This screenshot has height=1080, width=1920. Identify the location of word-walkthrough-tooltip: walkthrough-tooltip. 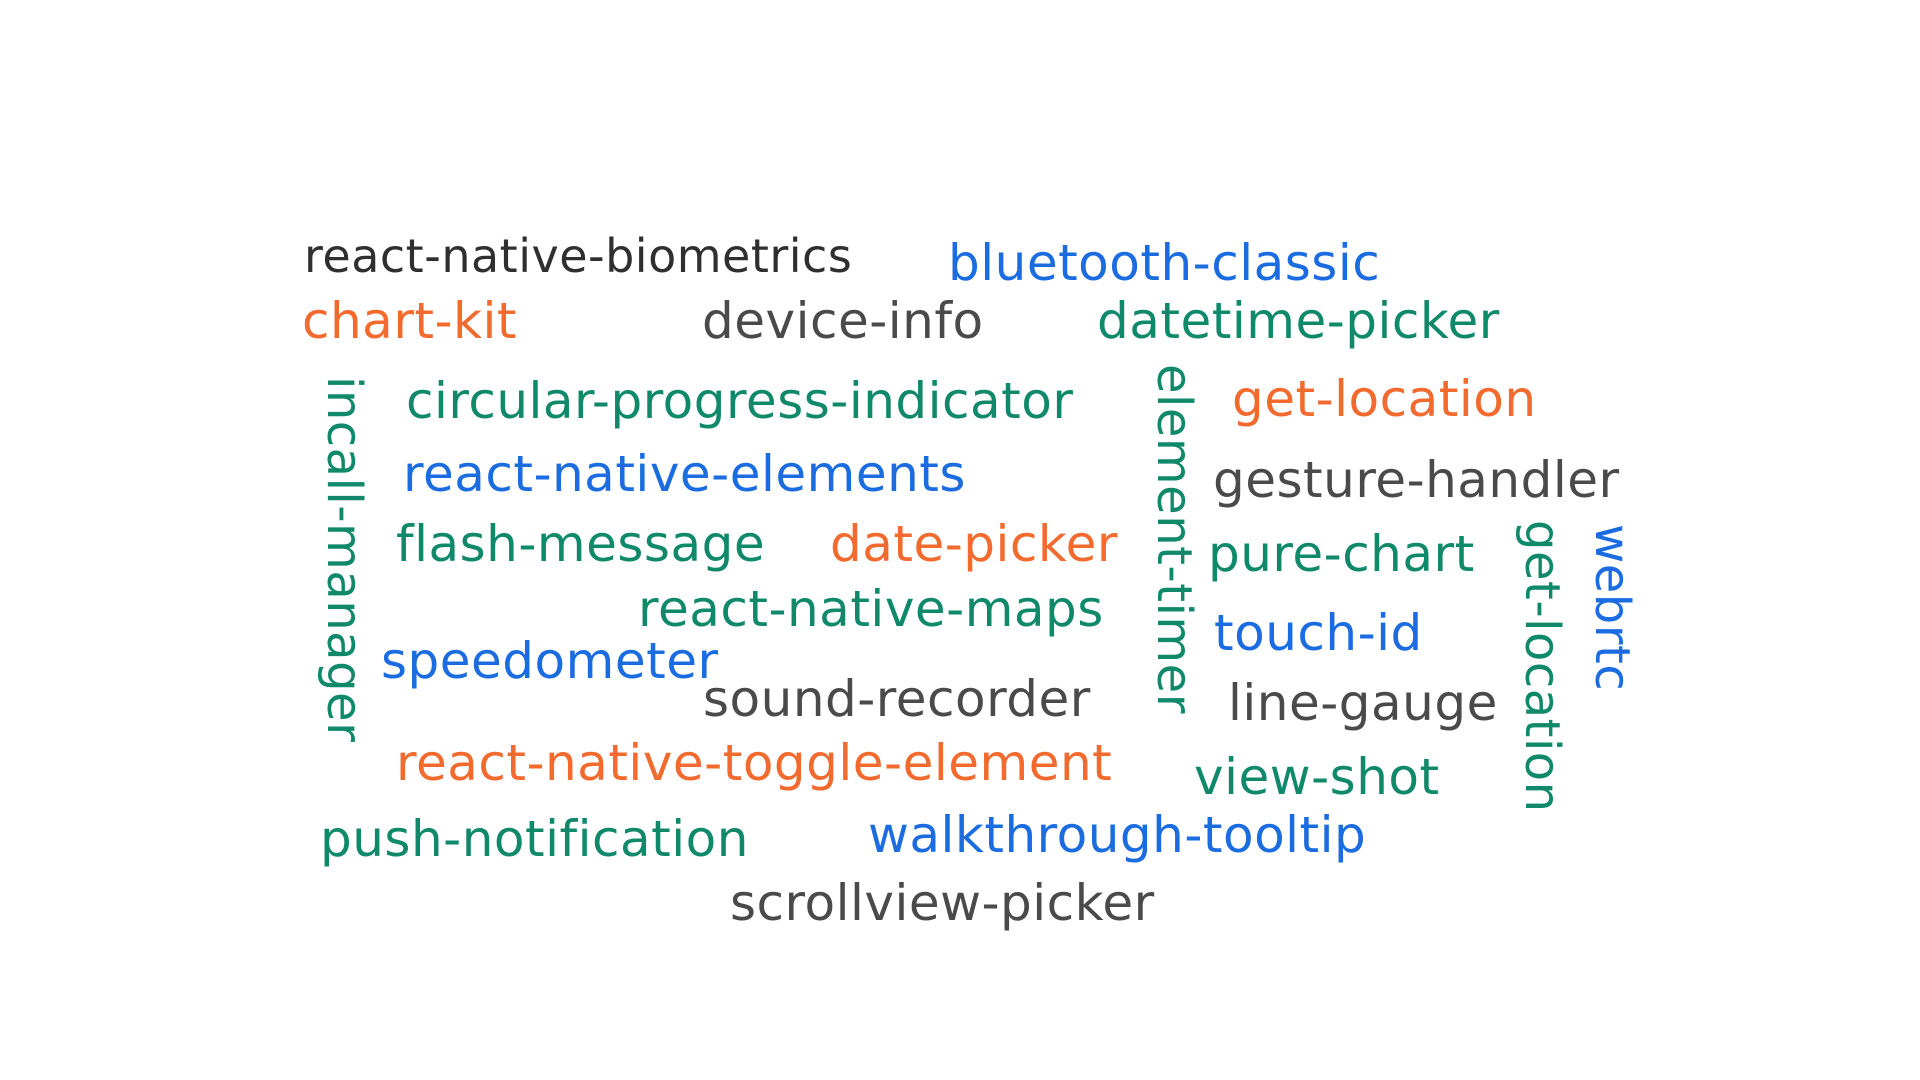
(1117, 835).